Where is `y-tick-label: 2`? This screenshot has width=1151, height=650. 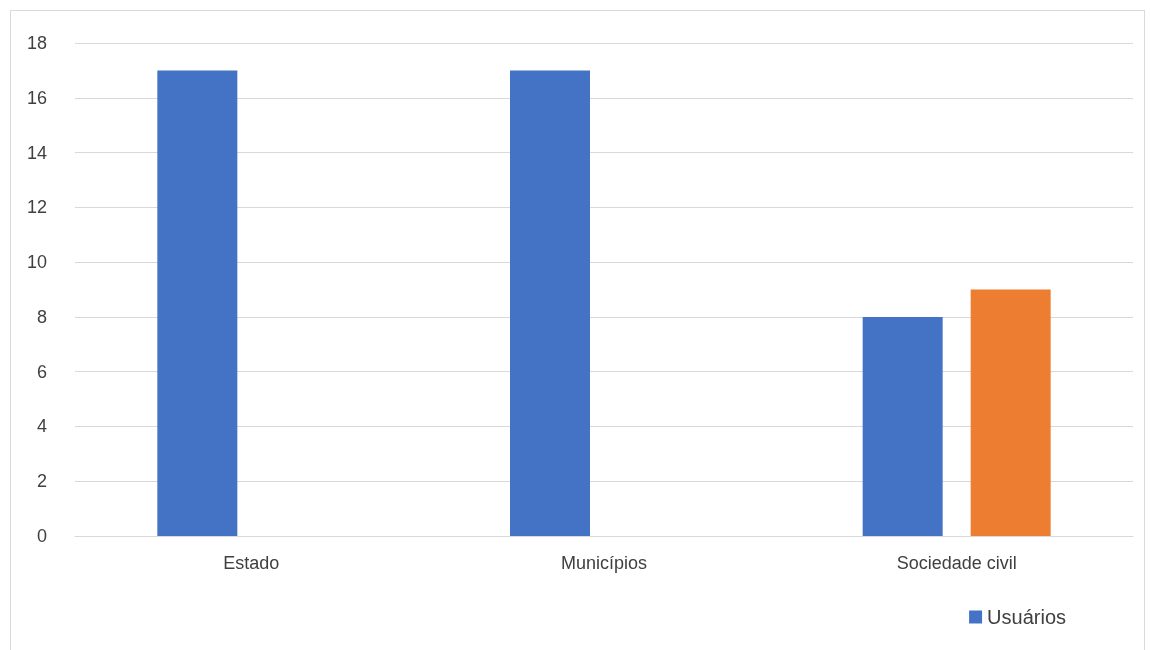 y-tick-label: 2 is located at coordinates (41, 481).